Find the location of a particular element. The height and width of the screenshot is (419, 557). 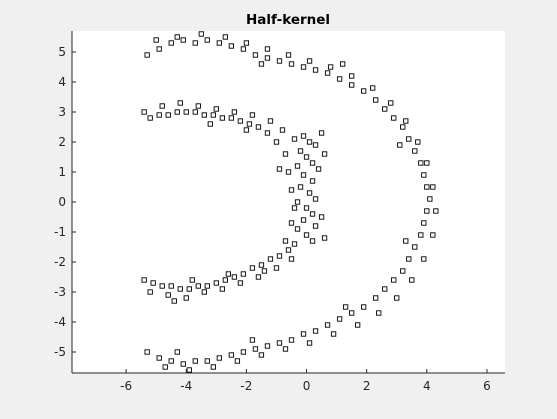

y-tick-label: 3 is located at coordinates (62, 112).